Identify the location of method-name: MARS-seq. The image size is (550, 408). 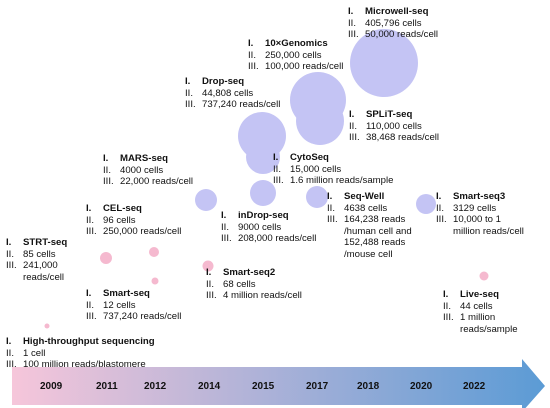
(144, 158).